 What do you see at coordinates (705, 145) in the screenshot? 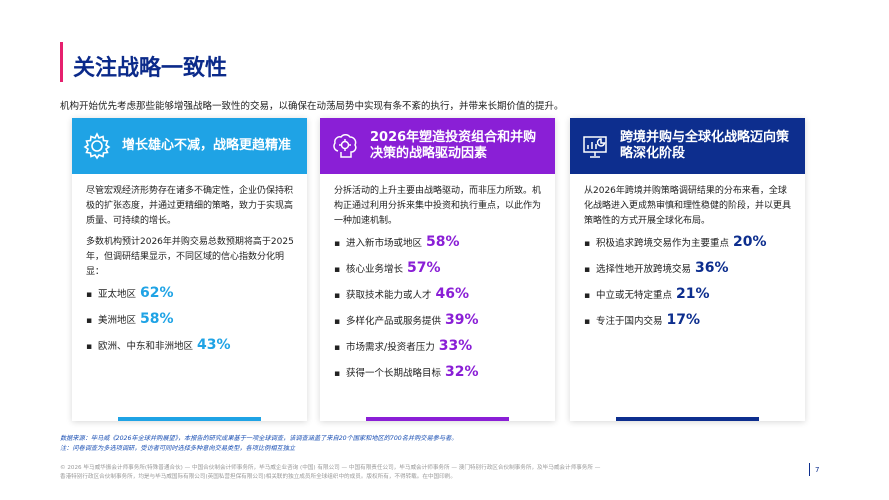
I see `card-title: 跨境并购与全球化战略迈向策略深化阶段` at bounding box center [705, 145].